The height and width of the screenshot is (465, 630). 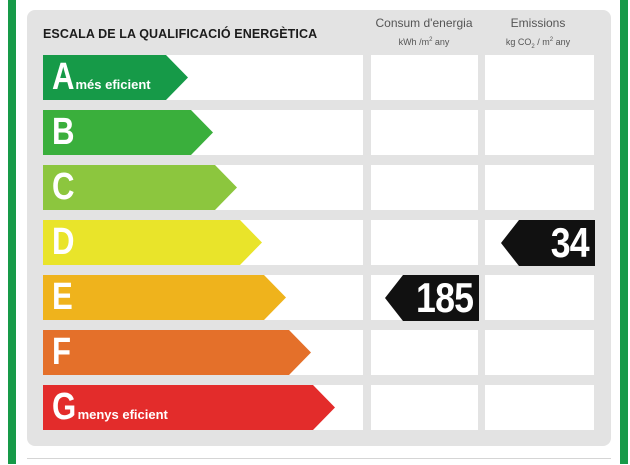 I want to click on rating-letter: A, so click(x=63, y=77).